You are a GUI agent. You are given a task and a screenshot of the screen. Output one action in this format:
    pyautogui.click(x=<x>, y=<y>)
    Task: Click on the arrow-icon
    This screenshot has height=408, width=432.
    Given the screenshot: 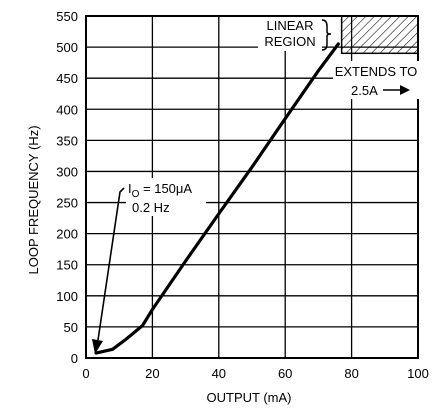 What is the action you would take?
    pyautogui.click(x=108, y=270)
    